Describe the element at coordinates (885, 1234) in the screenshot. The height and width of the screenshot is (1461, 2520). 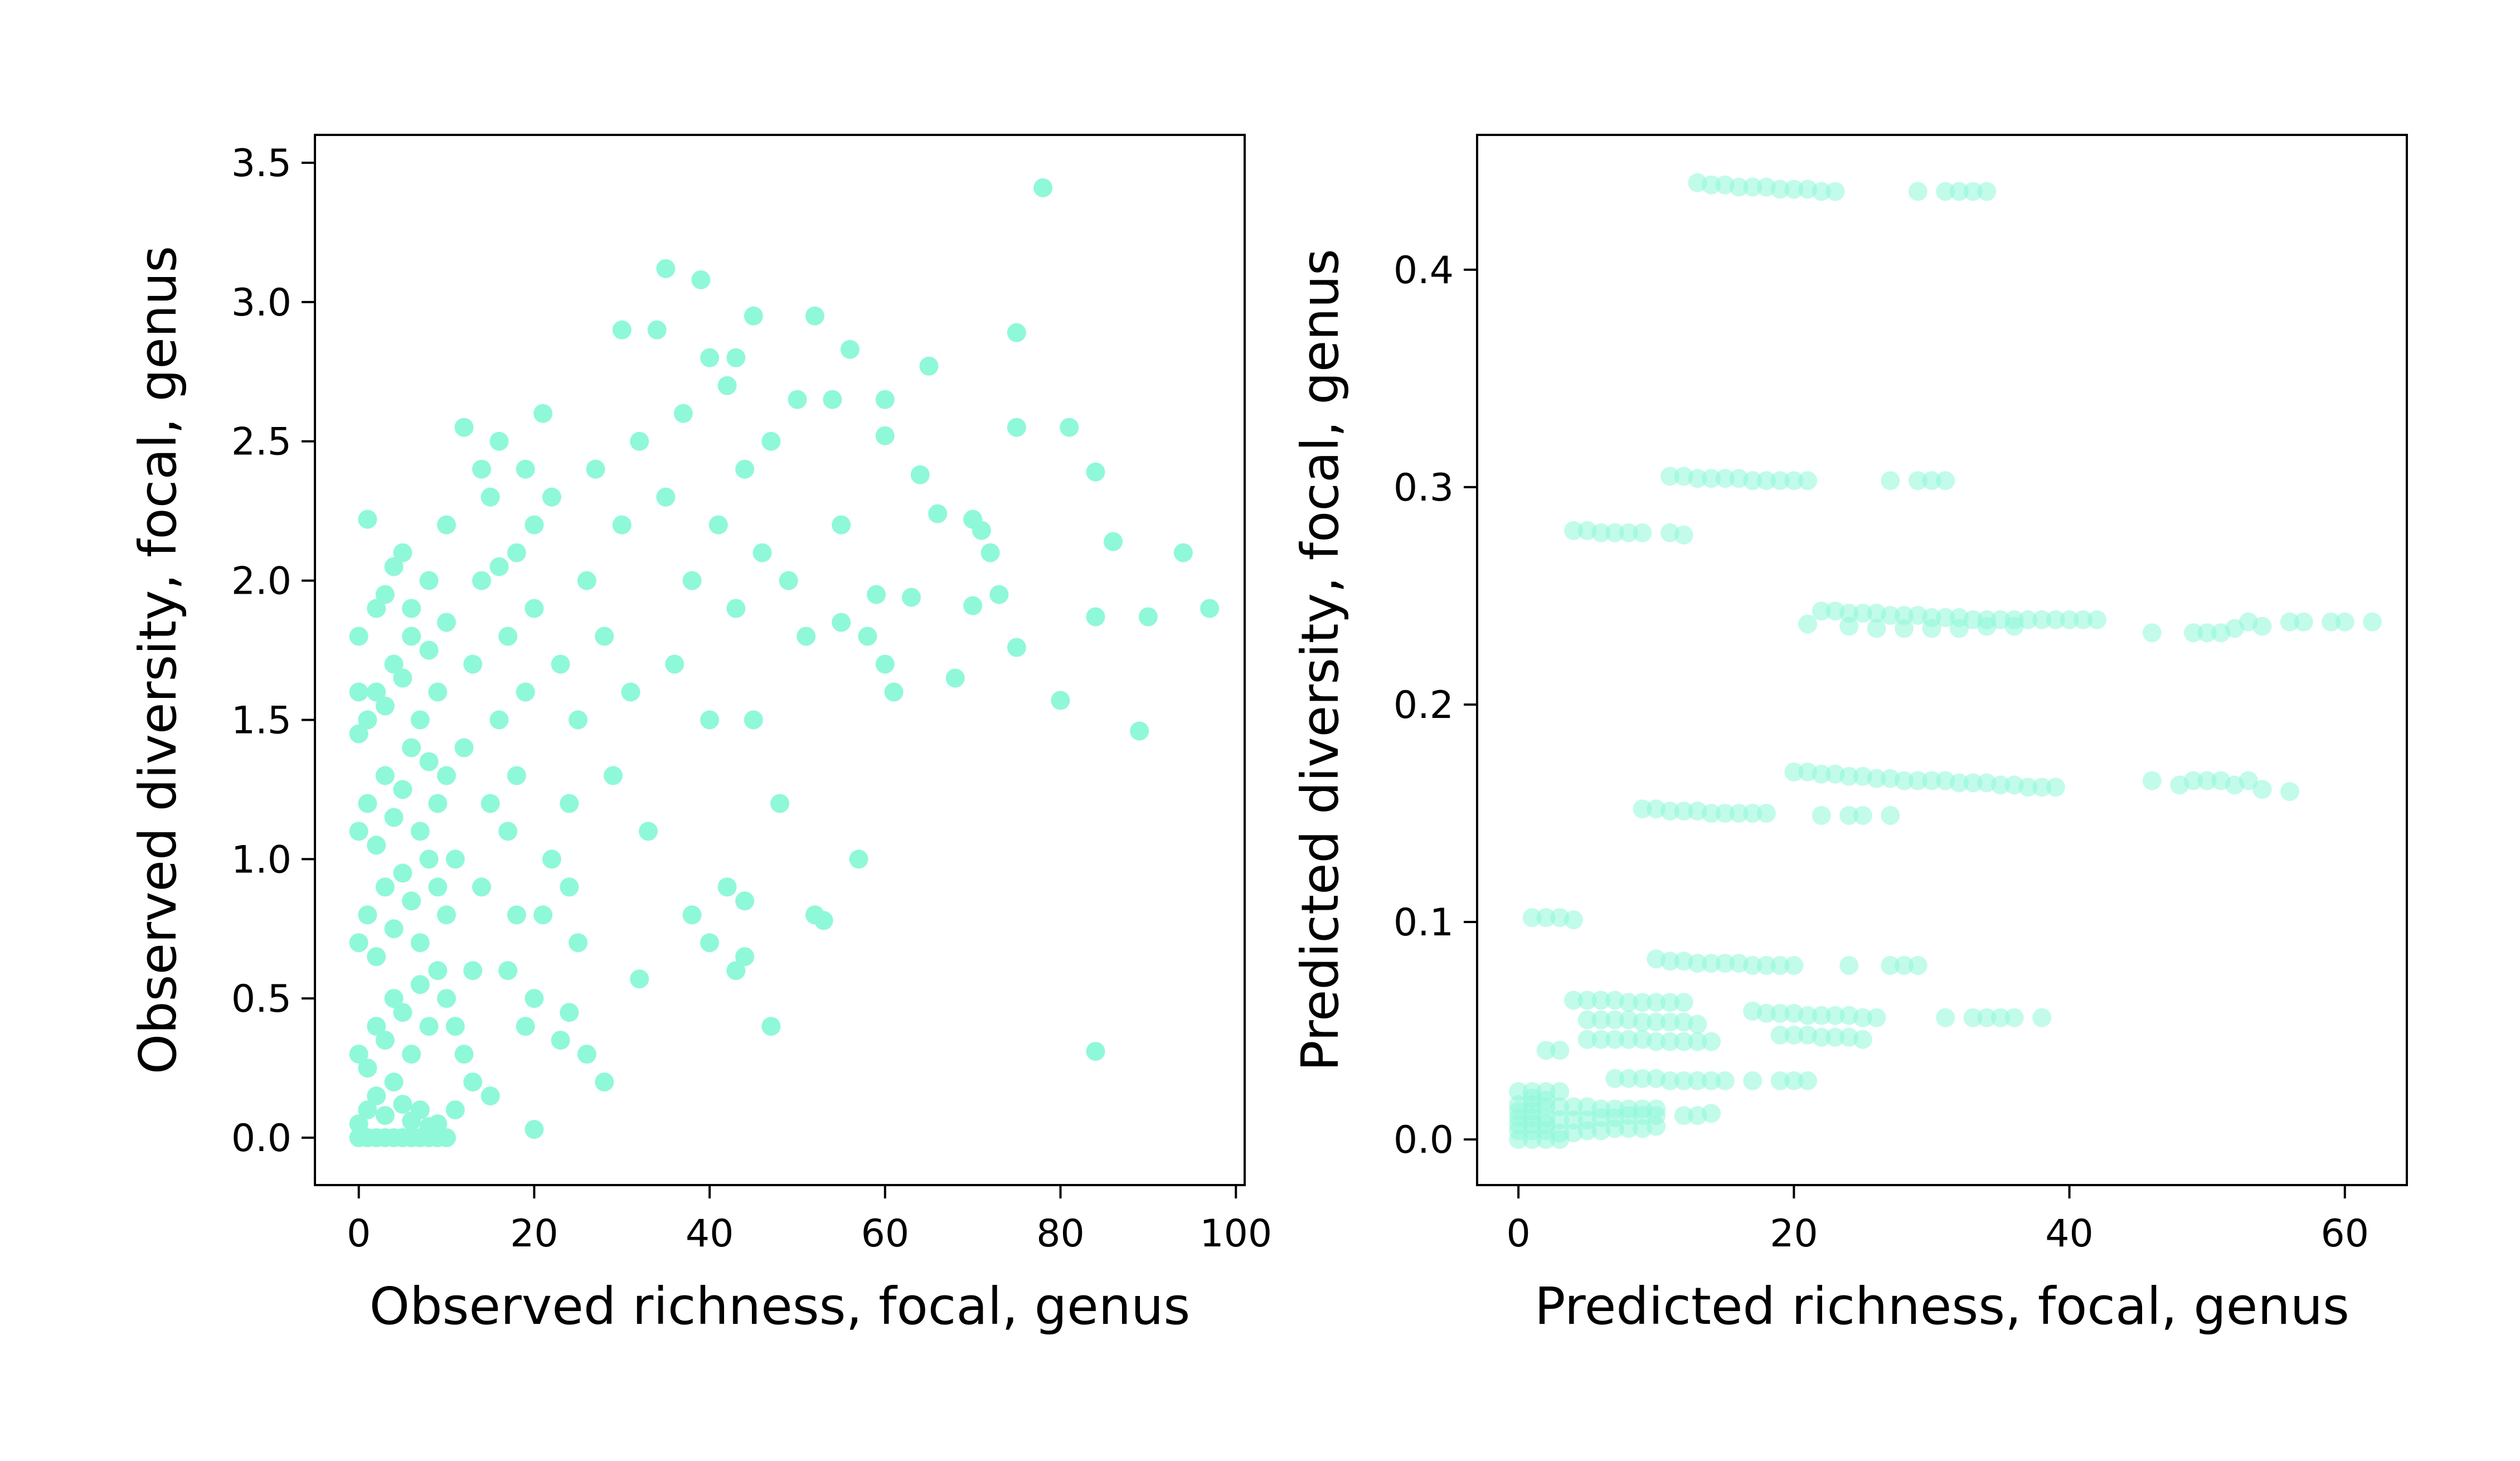
I see `observed-x-tick-label: 60` at that location.